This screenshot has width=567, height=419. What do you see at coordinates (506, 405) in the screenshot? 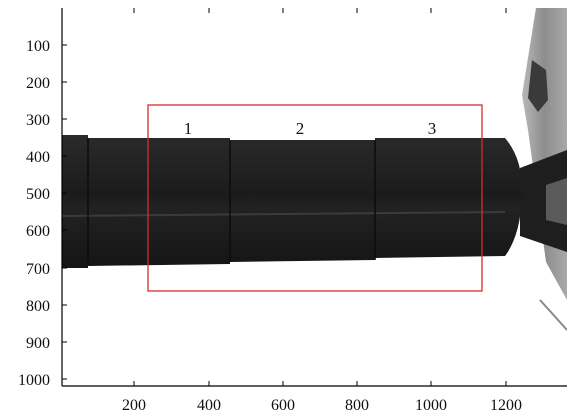
I see `x-tick-label: 1200` at bounding box center [506, 405].